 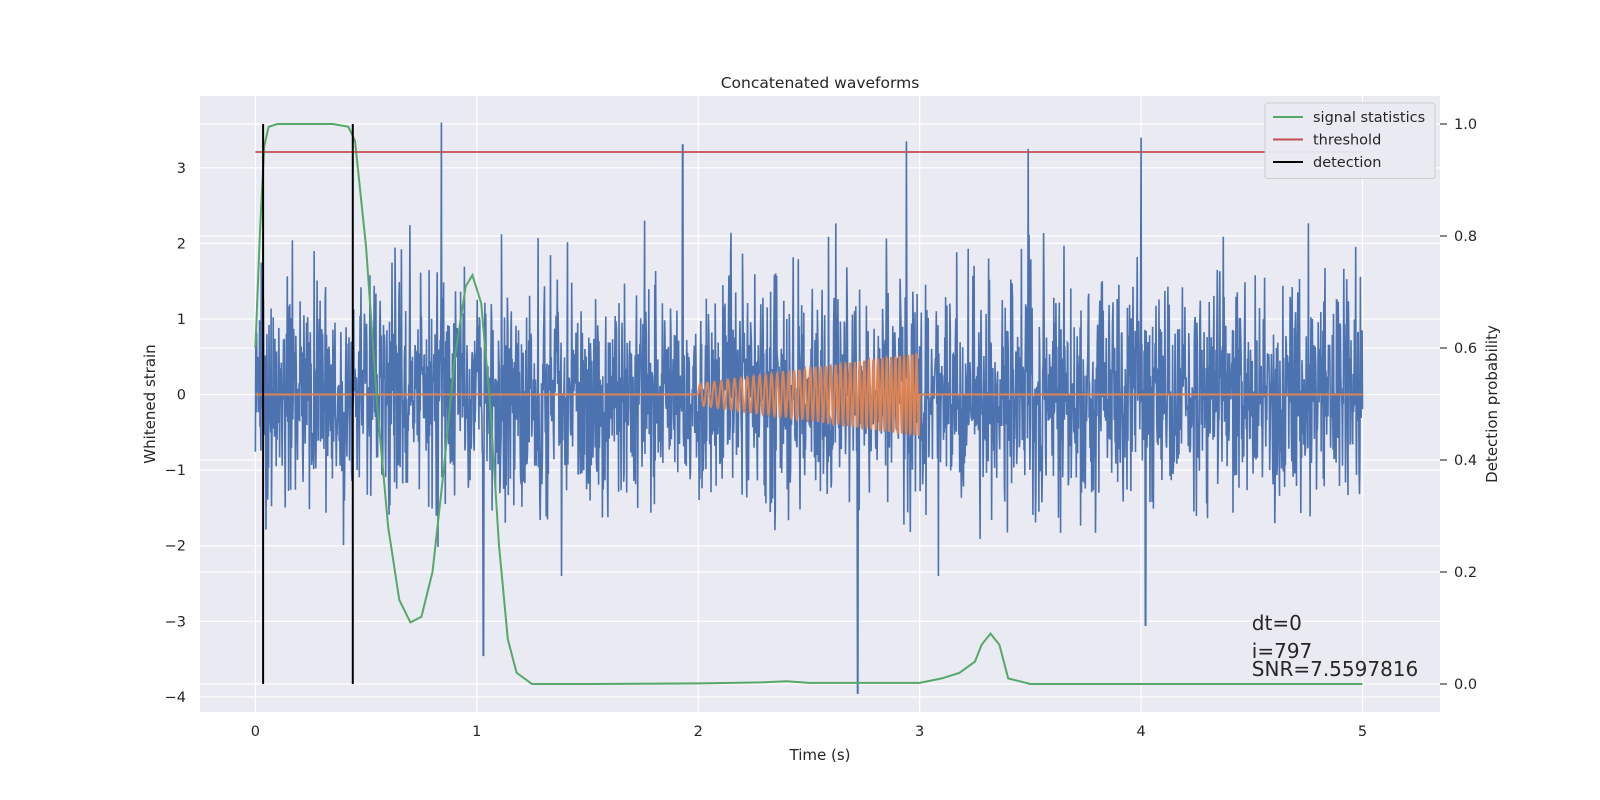 I want to click on x-tick-label: 0, so click(x=255, y=732).